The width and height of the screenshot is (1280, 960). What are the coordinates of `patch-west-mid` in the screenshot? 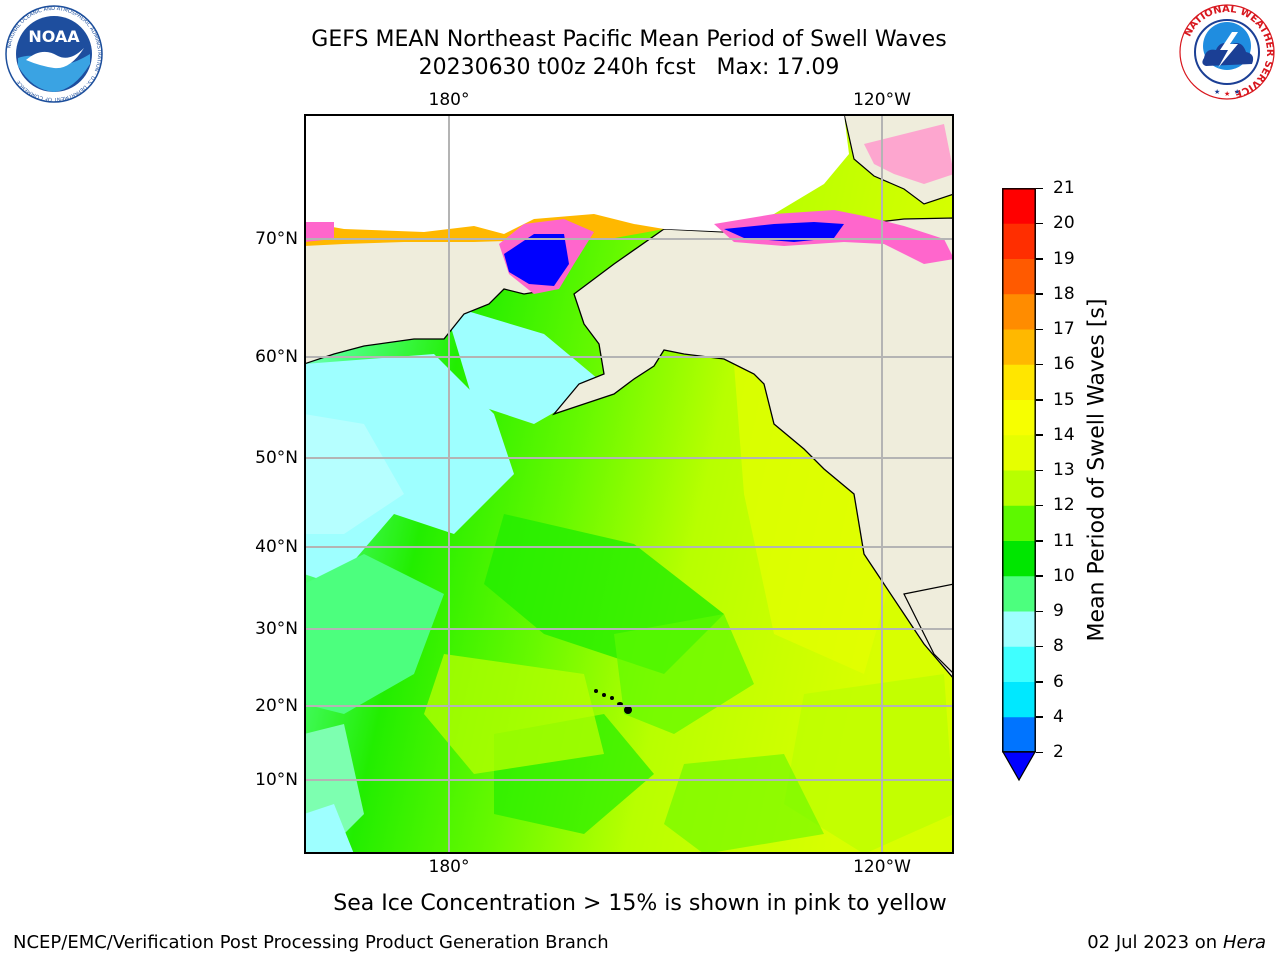 It's located at (374, 634).